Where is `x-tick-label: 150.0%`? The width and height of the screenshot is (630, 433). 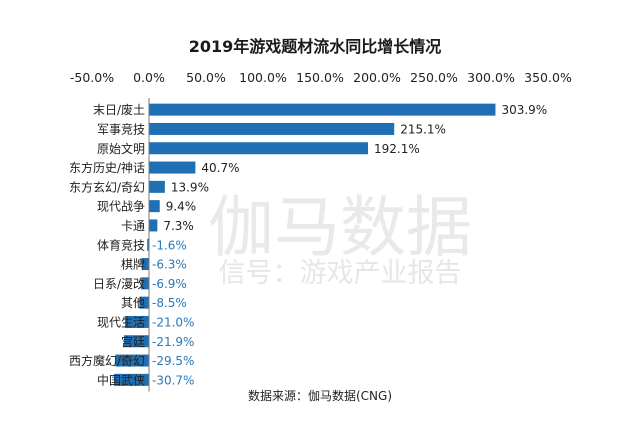 x-tick-label: 150.0% is located at coordinates (320, 77).